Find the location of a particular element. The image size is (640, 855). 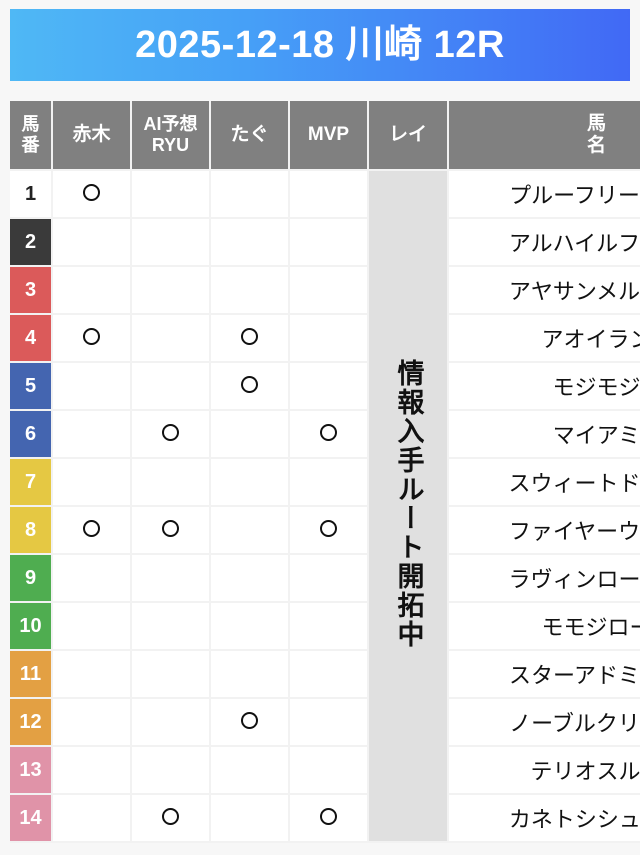

horse-name-cell: テリオスルナ is located at coordinates (544, 771).